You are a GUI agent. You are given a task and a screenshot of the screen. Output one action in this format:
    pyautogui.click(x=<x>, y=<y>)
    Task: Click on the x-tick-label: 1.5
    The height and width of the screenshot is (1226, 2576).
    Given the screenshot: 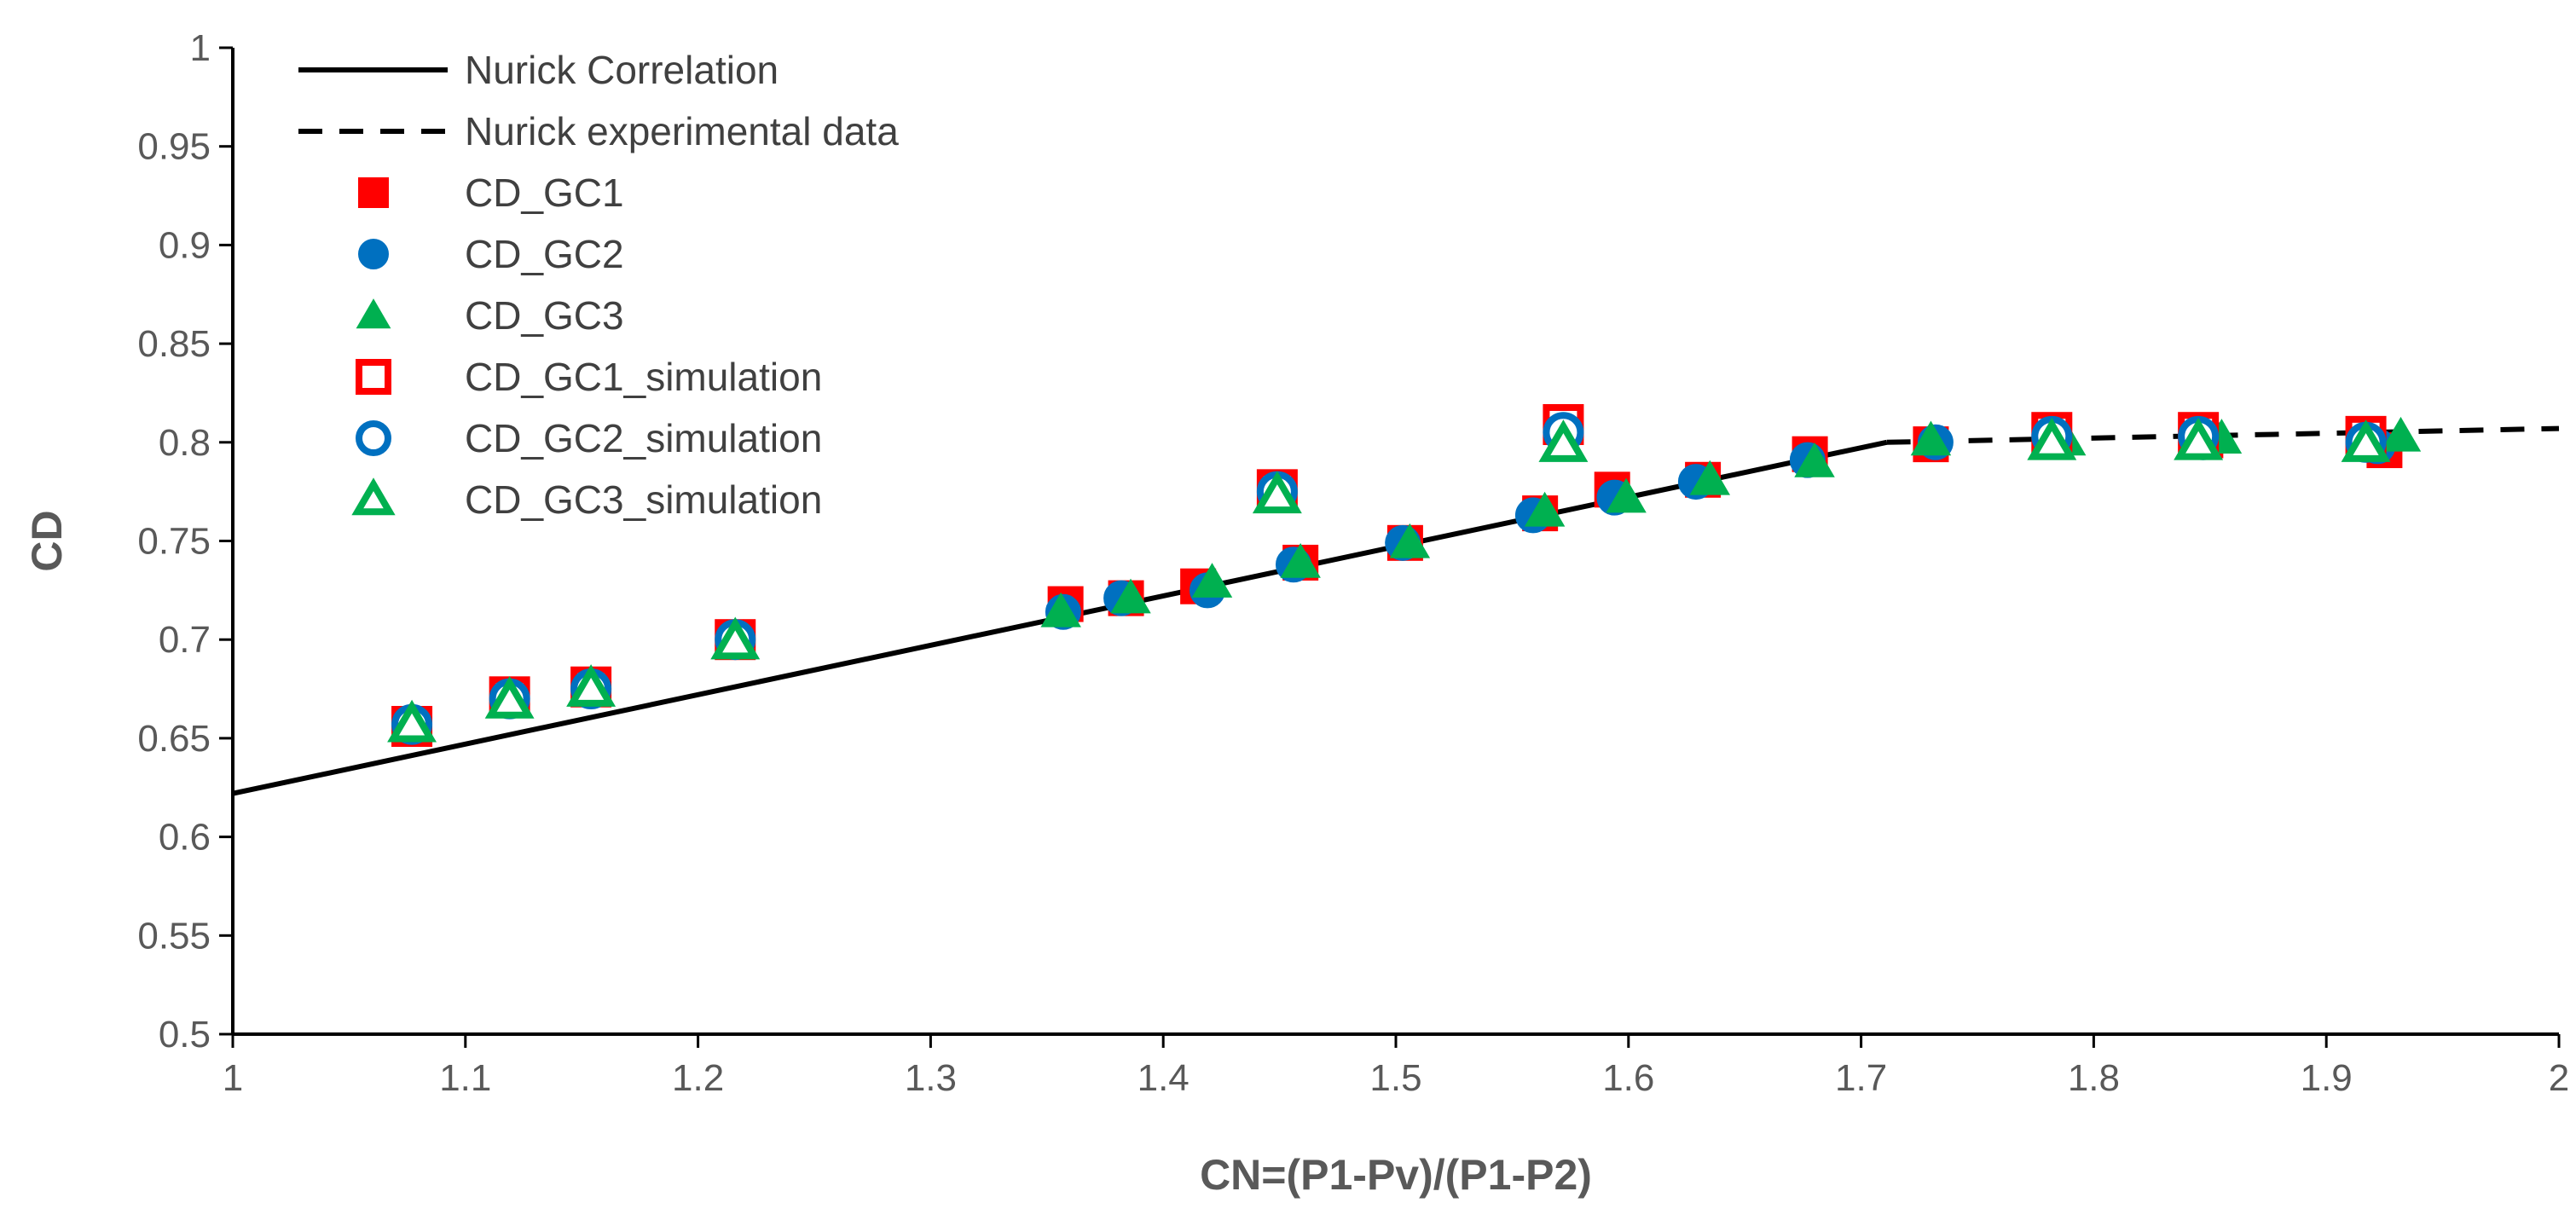 What is the action you would take?
    pyautogui.click(x=1395, y=1078)
    